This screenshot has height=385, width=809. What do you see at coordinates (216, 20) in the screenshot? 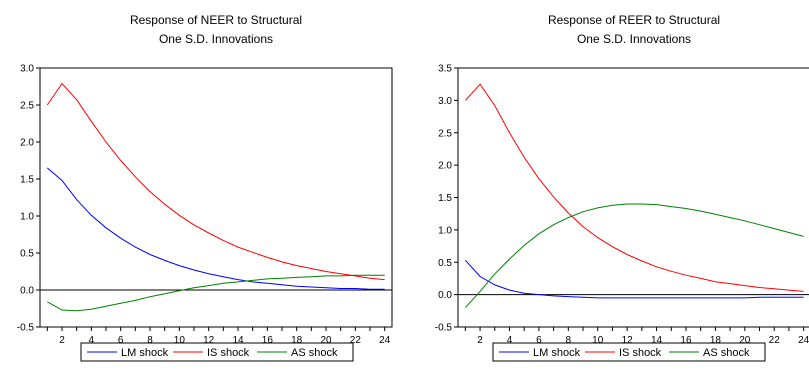
I see `chart-title-line: Response of NEER to Structural` at bounding box center [216, 20].